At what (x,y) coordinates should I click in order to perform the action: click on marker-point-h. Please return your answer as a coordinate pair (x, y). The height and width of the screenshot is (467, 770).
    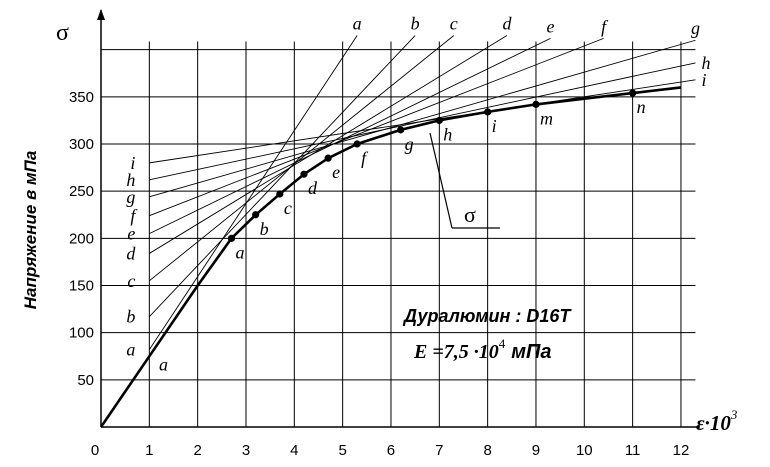
    Looking at the image, I should click on (439, 120).